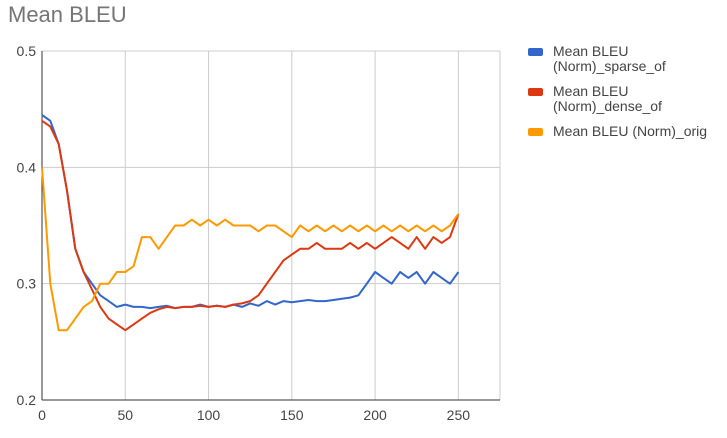  What do you see at coordinates (459, 415) in the screenshot?
I see `x-tick-label: 250` at bounding box center [459, 415].